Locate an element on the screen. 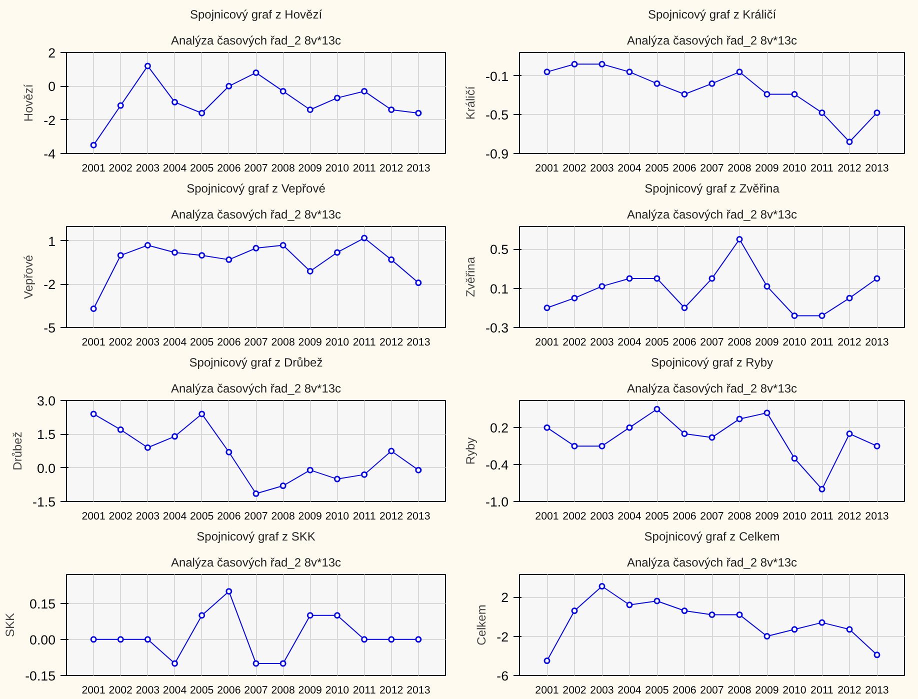 Image resolution: width=918 pixels, height=699 pixels. y-axis-title: Ryby is located at coordinates (471, 451).